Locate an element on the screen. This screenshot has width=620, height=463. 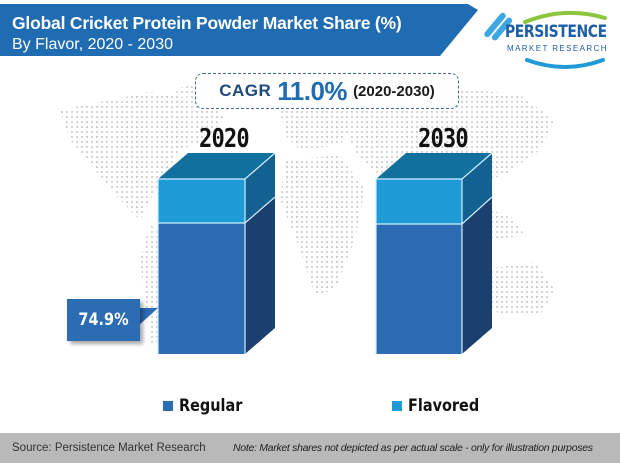
legend-item-flavored: Flavored is located at coordinates (442, 406).